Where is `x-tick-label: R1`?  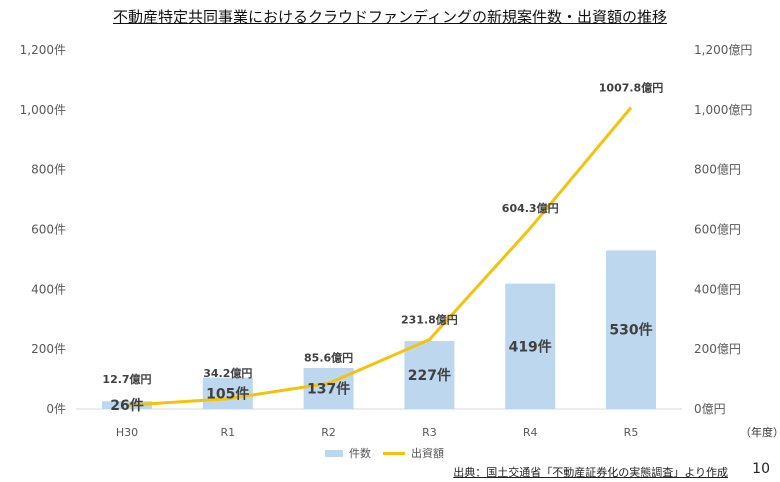 x-tick-label: R1 is located at coordinates (227, 432).